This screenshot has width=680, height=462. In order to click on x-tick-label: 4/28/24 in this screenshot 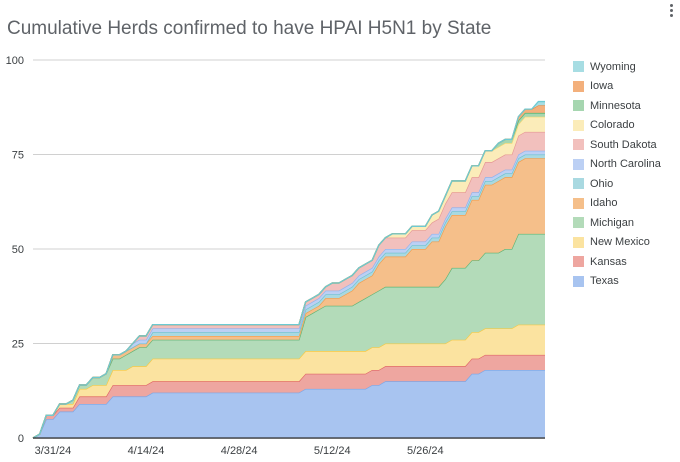, I will do `click(239, 451)`.